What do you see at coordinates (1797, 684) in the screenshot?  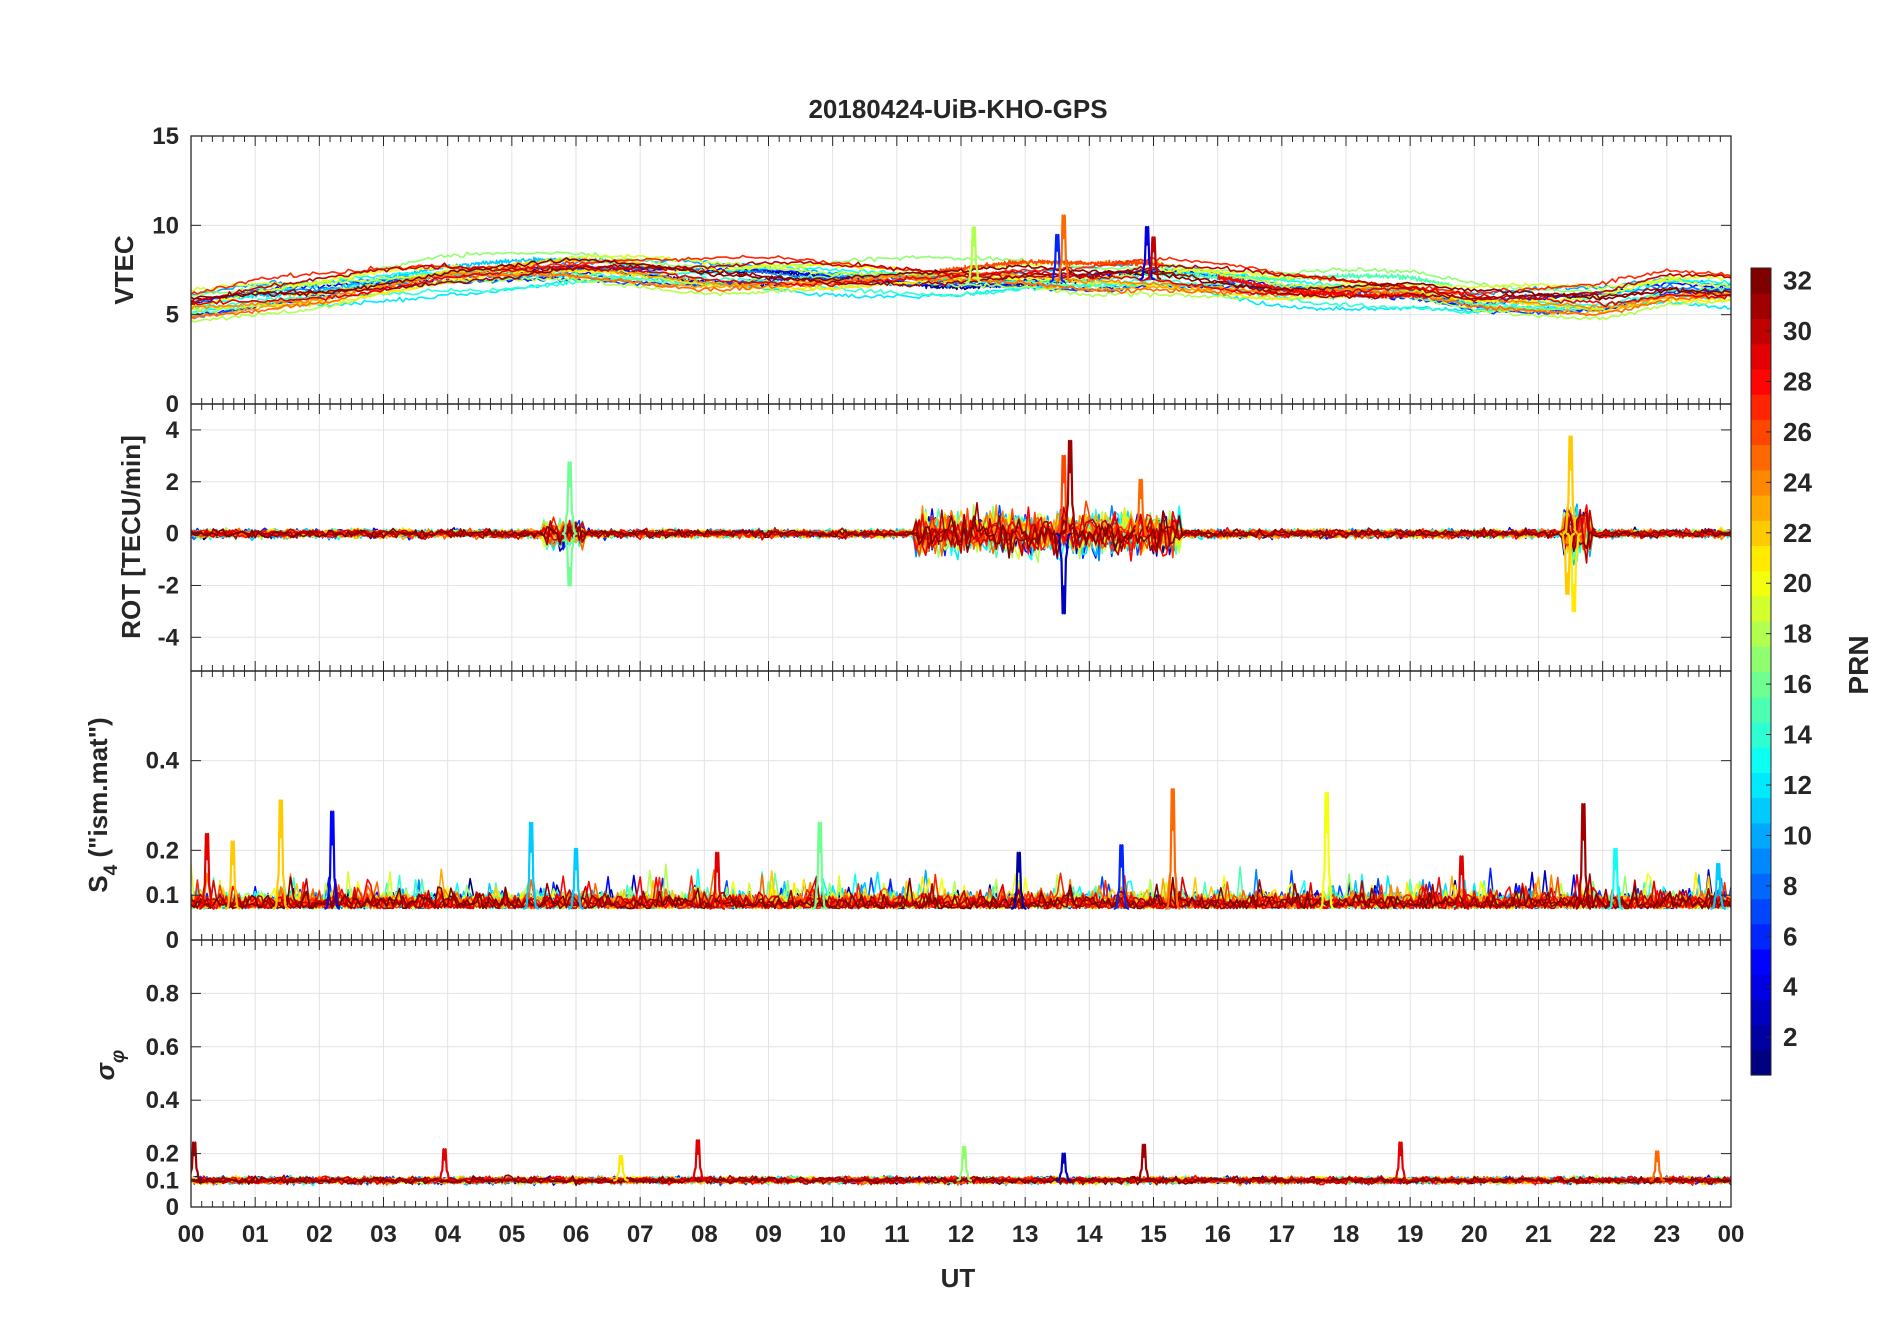 I see `colorbar-tick-label: 16` at bounding box center [1797, 684].